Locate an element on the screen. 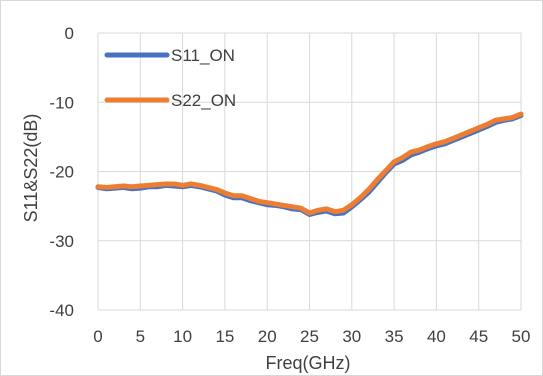 Image resolution: width=543 pixels, height=376 pixels. x-tick-label: 20 is located at coordinates (267, 336).